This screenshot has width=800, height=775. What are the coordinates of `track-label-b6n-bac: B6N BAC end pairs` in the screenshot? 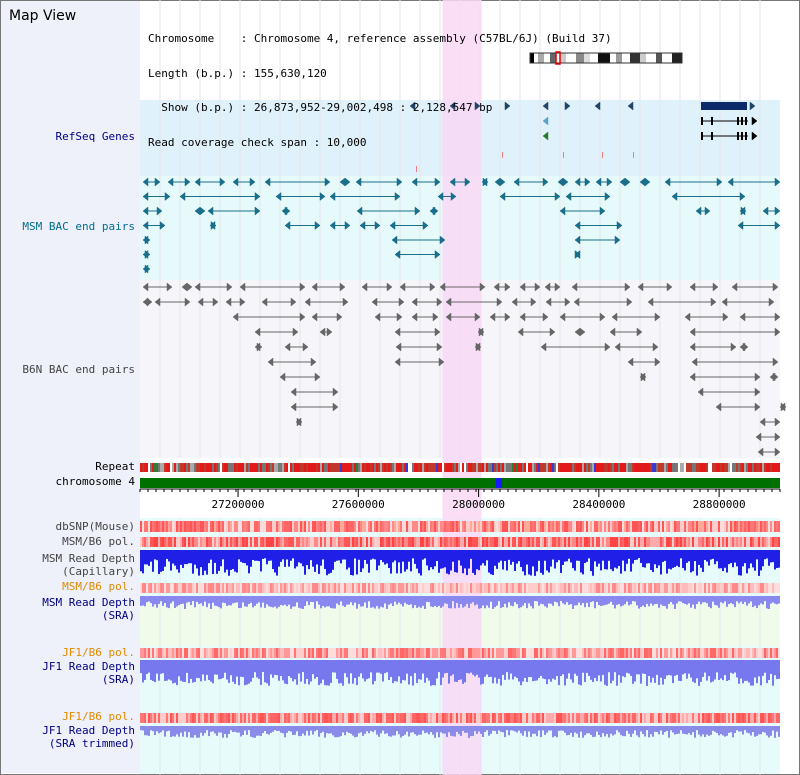 It's located at (78, 369).